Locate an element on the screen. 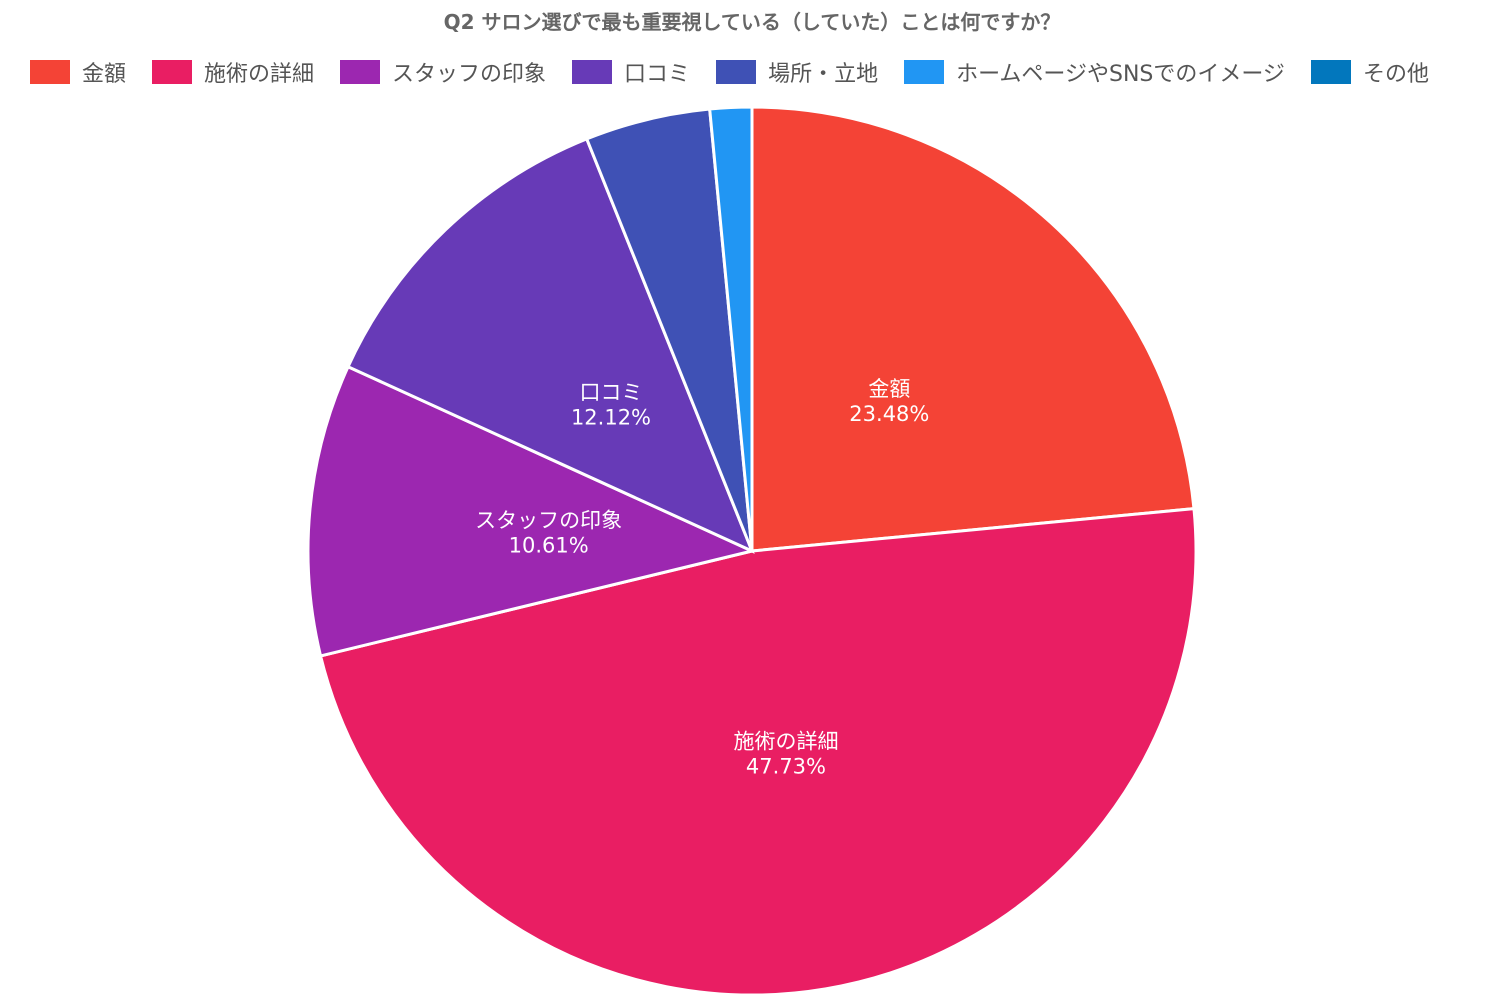 This screenshot has height=1000, width=1504. legend-item: 金額 is located at coordinates (78, 72).